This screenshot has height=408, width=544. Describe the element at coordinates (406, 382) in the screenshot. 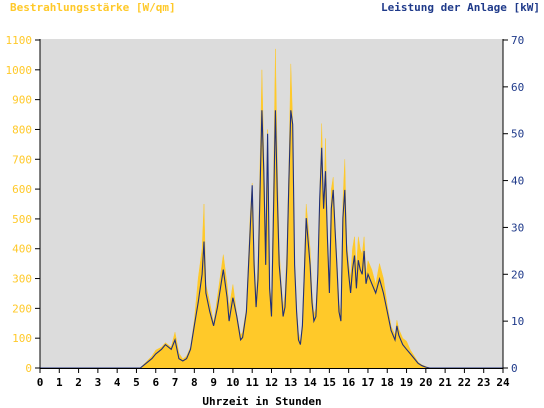

I see `x-tick-label: 19` at that location.